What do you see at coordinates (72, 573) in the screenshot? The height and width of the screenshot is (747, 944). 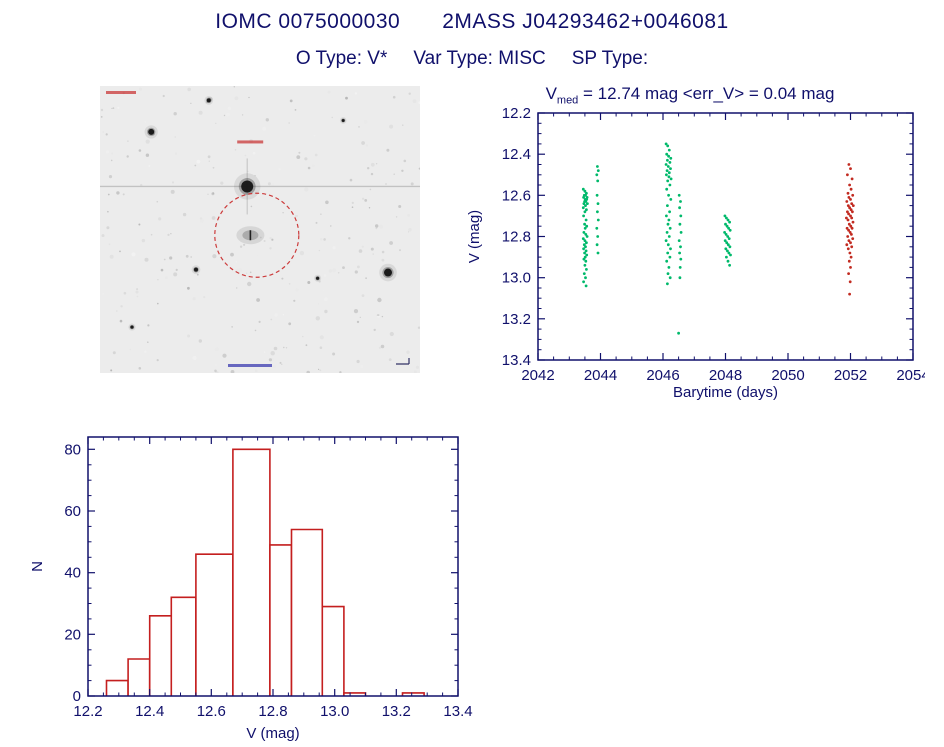 I see `svg-text: 40` at bounding box center [72, 573].